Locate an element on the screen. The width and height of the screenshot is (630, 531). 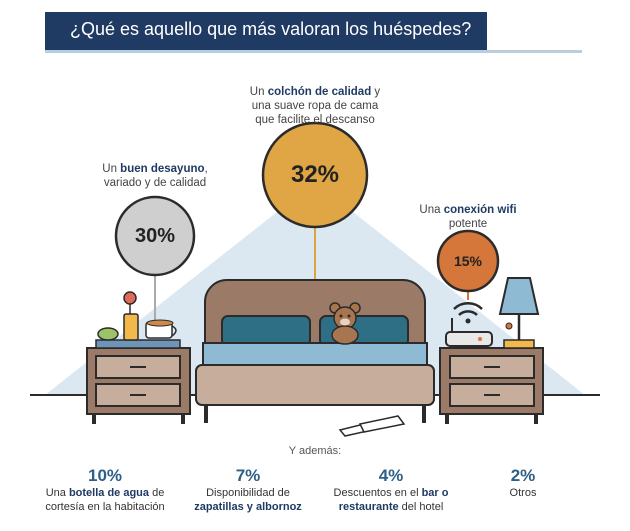
extra-value: 7% is located at coordinates (248, 475).